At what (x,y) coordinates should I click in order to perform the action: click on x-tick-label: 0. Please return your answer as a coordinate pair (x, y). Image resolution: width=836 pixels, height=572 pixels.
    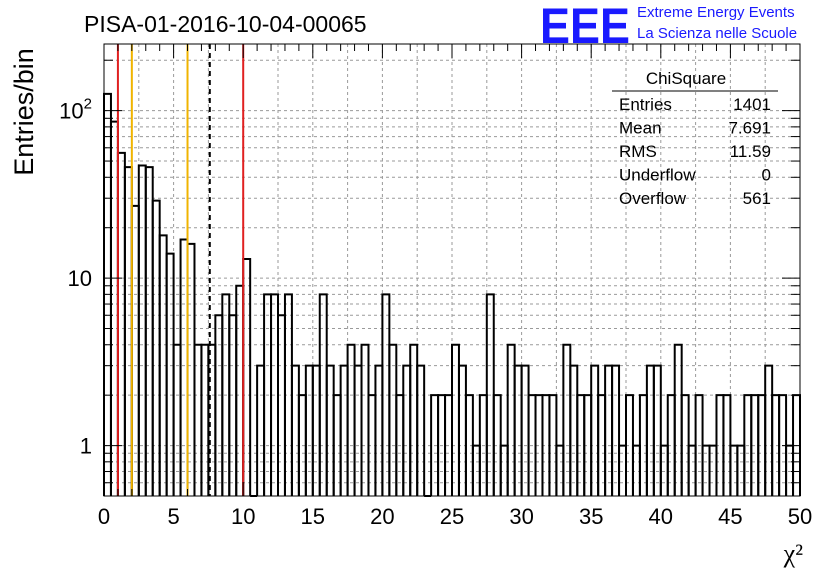
    Looking at the image, I should click on (104, 516).